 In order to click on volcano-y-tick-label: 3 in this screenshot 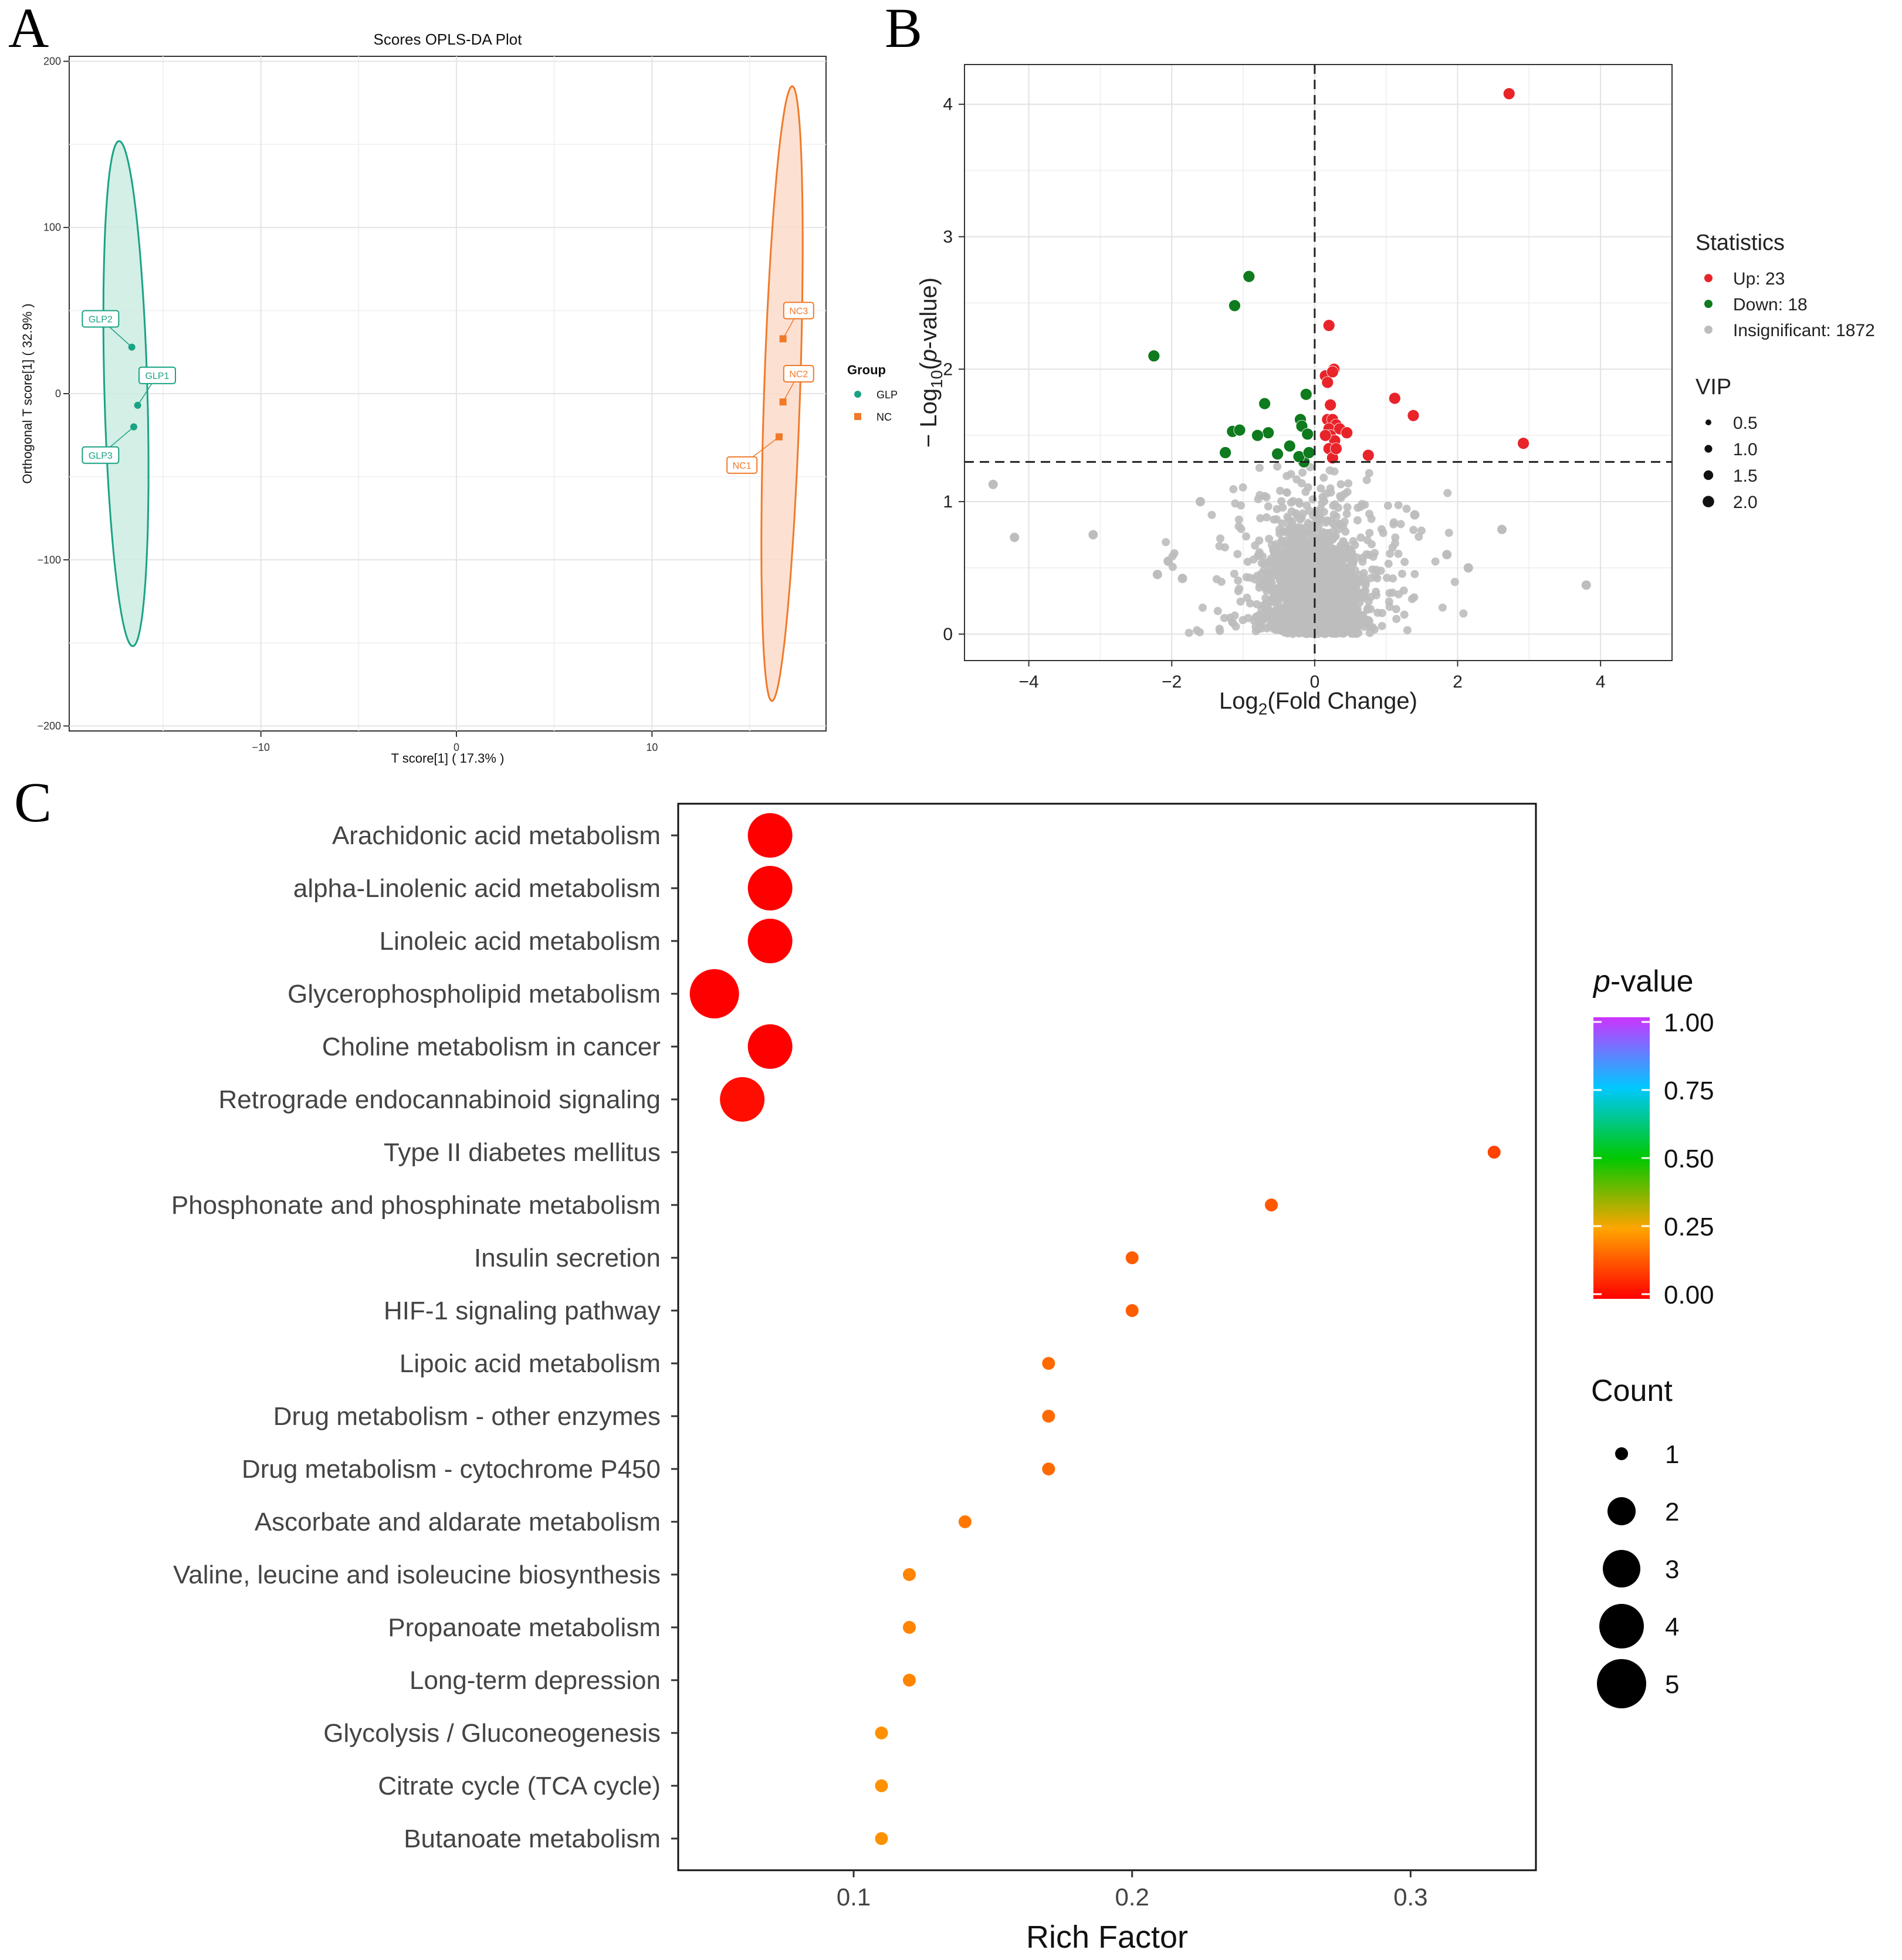, I will do `click(948, 238)`.